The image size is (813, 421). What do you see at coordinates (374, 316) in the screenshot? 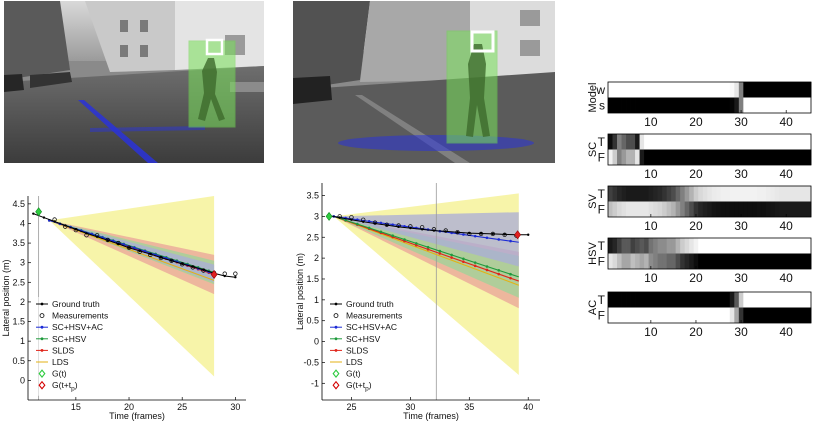
I see `legend-label: Measurements` at bounding box center [374, 316].